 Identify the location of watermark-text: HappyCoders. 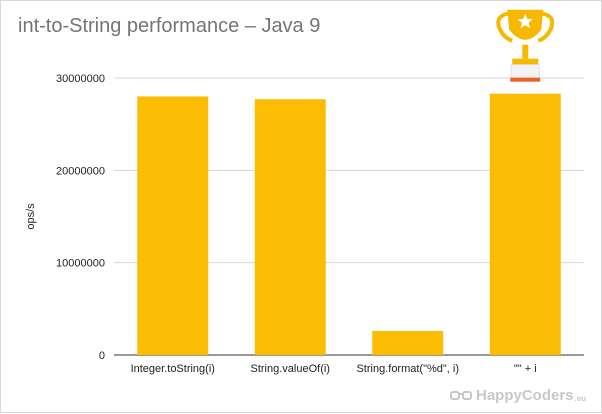
(525, 395).